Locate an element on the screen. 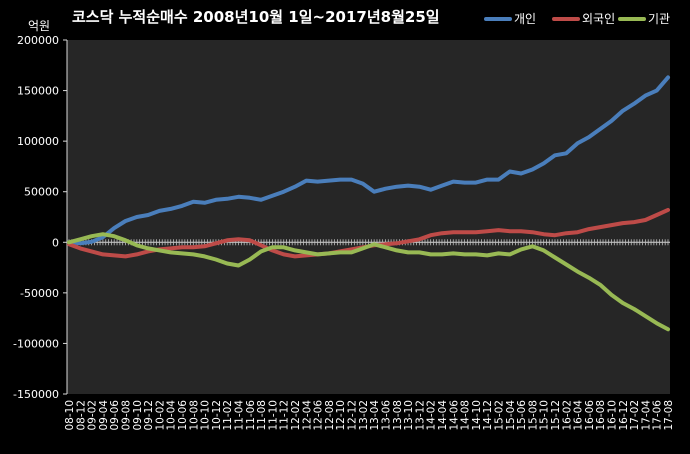 Image resolution: width=690 pixels, height=454 pixels. x-tick-label: 10-02 is located at coordinates (160, 415).